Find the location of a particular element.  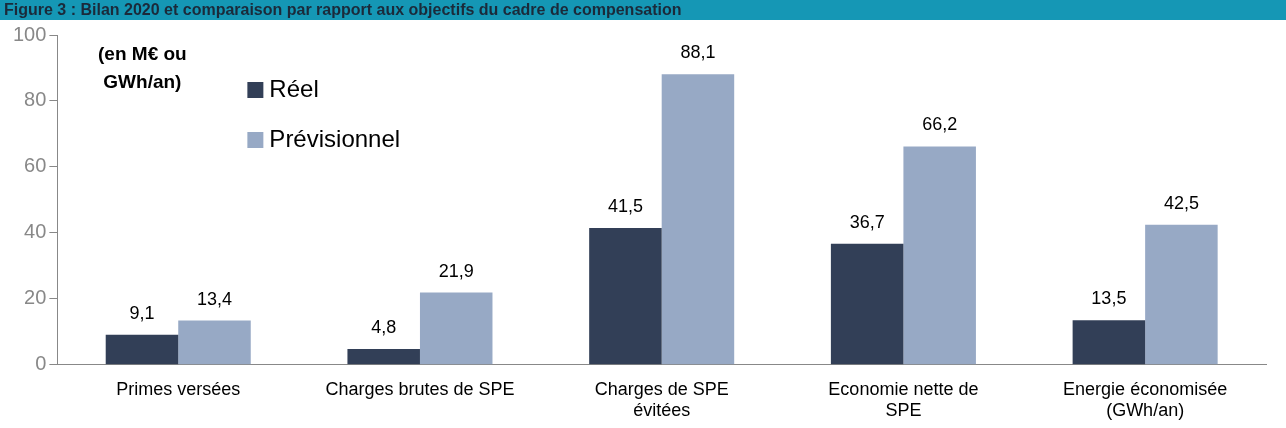

data-label: 4,8 is located at coordinates (384, 326).